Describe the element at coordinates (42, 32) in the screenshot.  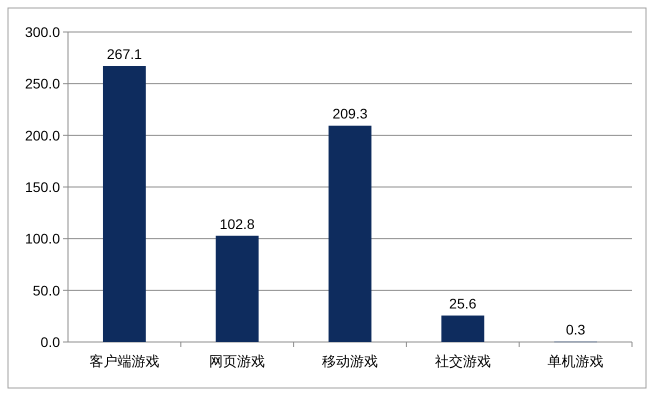
I see `y-tick-label: 300.0` at that location.